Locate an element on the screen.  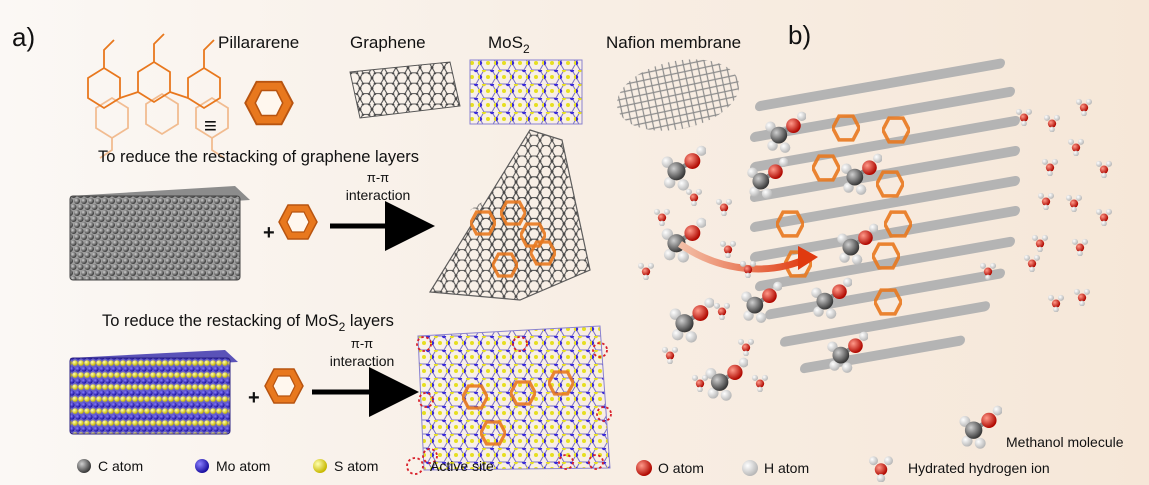
legend-mo-atom: Mo atom is located at coordinates (243, 466).